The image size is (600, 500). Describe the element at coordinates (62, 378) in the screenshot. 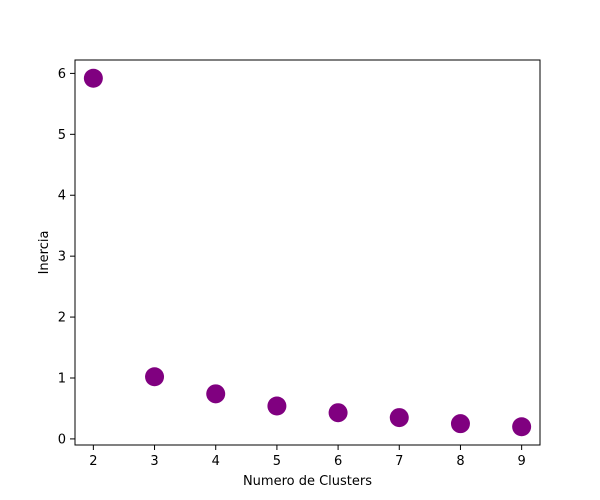

I see `y-tick-label: 1` at that location.